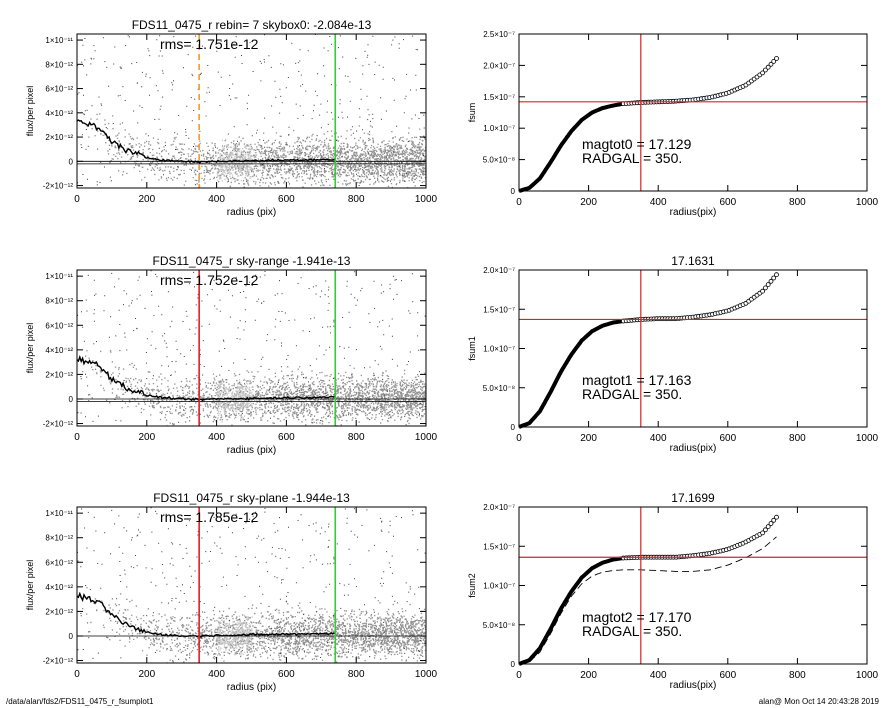 Image resolution: width=885 pixels, height=708 pixels. I want to click on y-tick-label: 2.5×10⁻⁷, so click(499, 34).